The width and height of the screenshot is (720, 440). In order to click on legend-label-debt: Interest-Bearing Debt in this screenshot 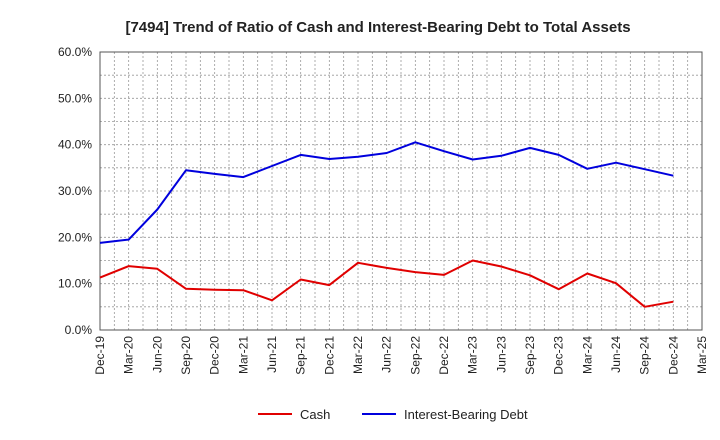, I will do `click(466, 414)`.